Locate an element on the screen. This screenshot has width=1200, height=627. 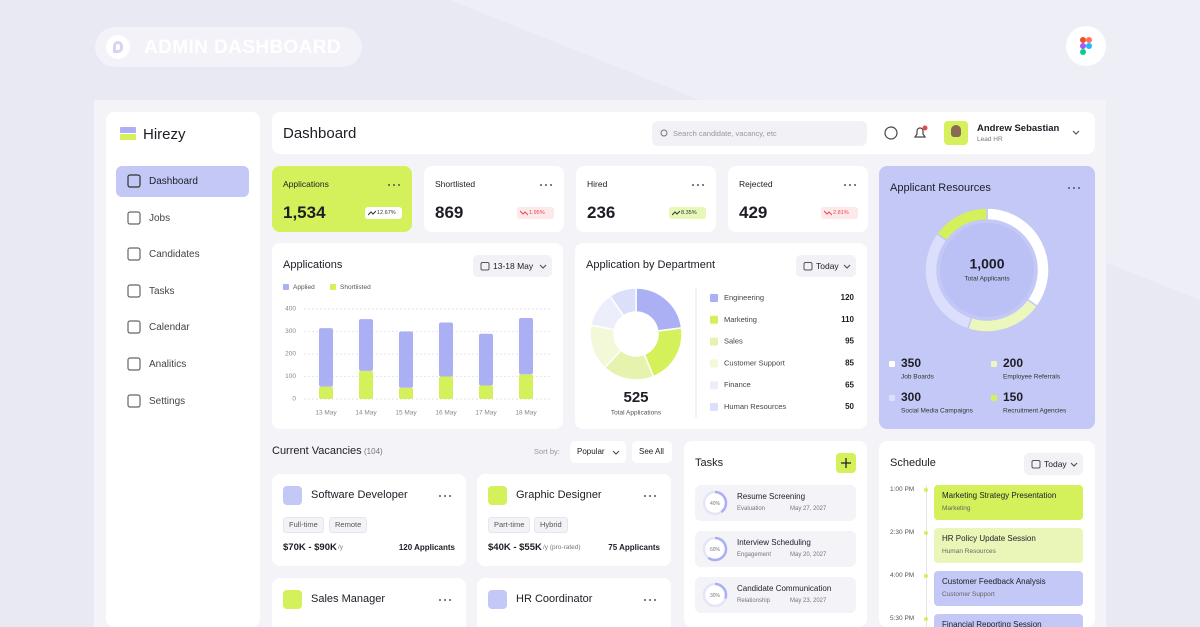
task-title: Resume Screening is located at coordinates (771, 496).